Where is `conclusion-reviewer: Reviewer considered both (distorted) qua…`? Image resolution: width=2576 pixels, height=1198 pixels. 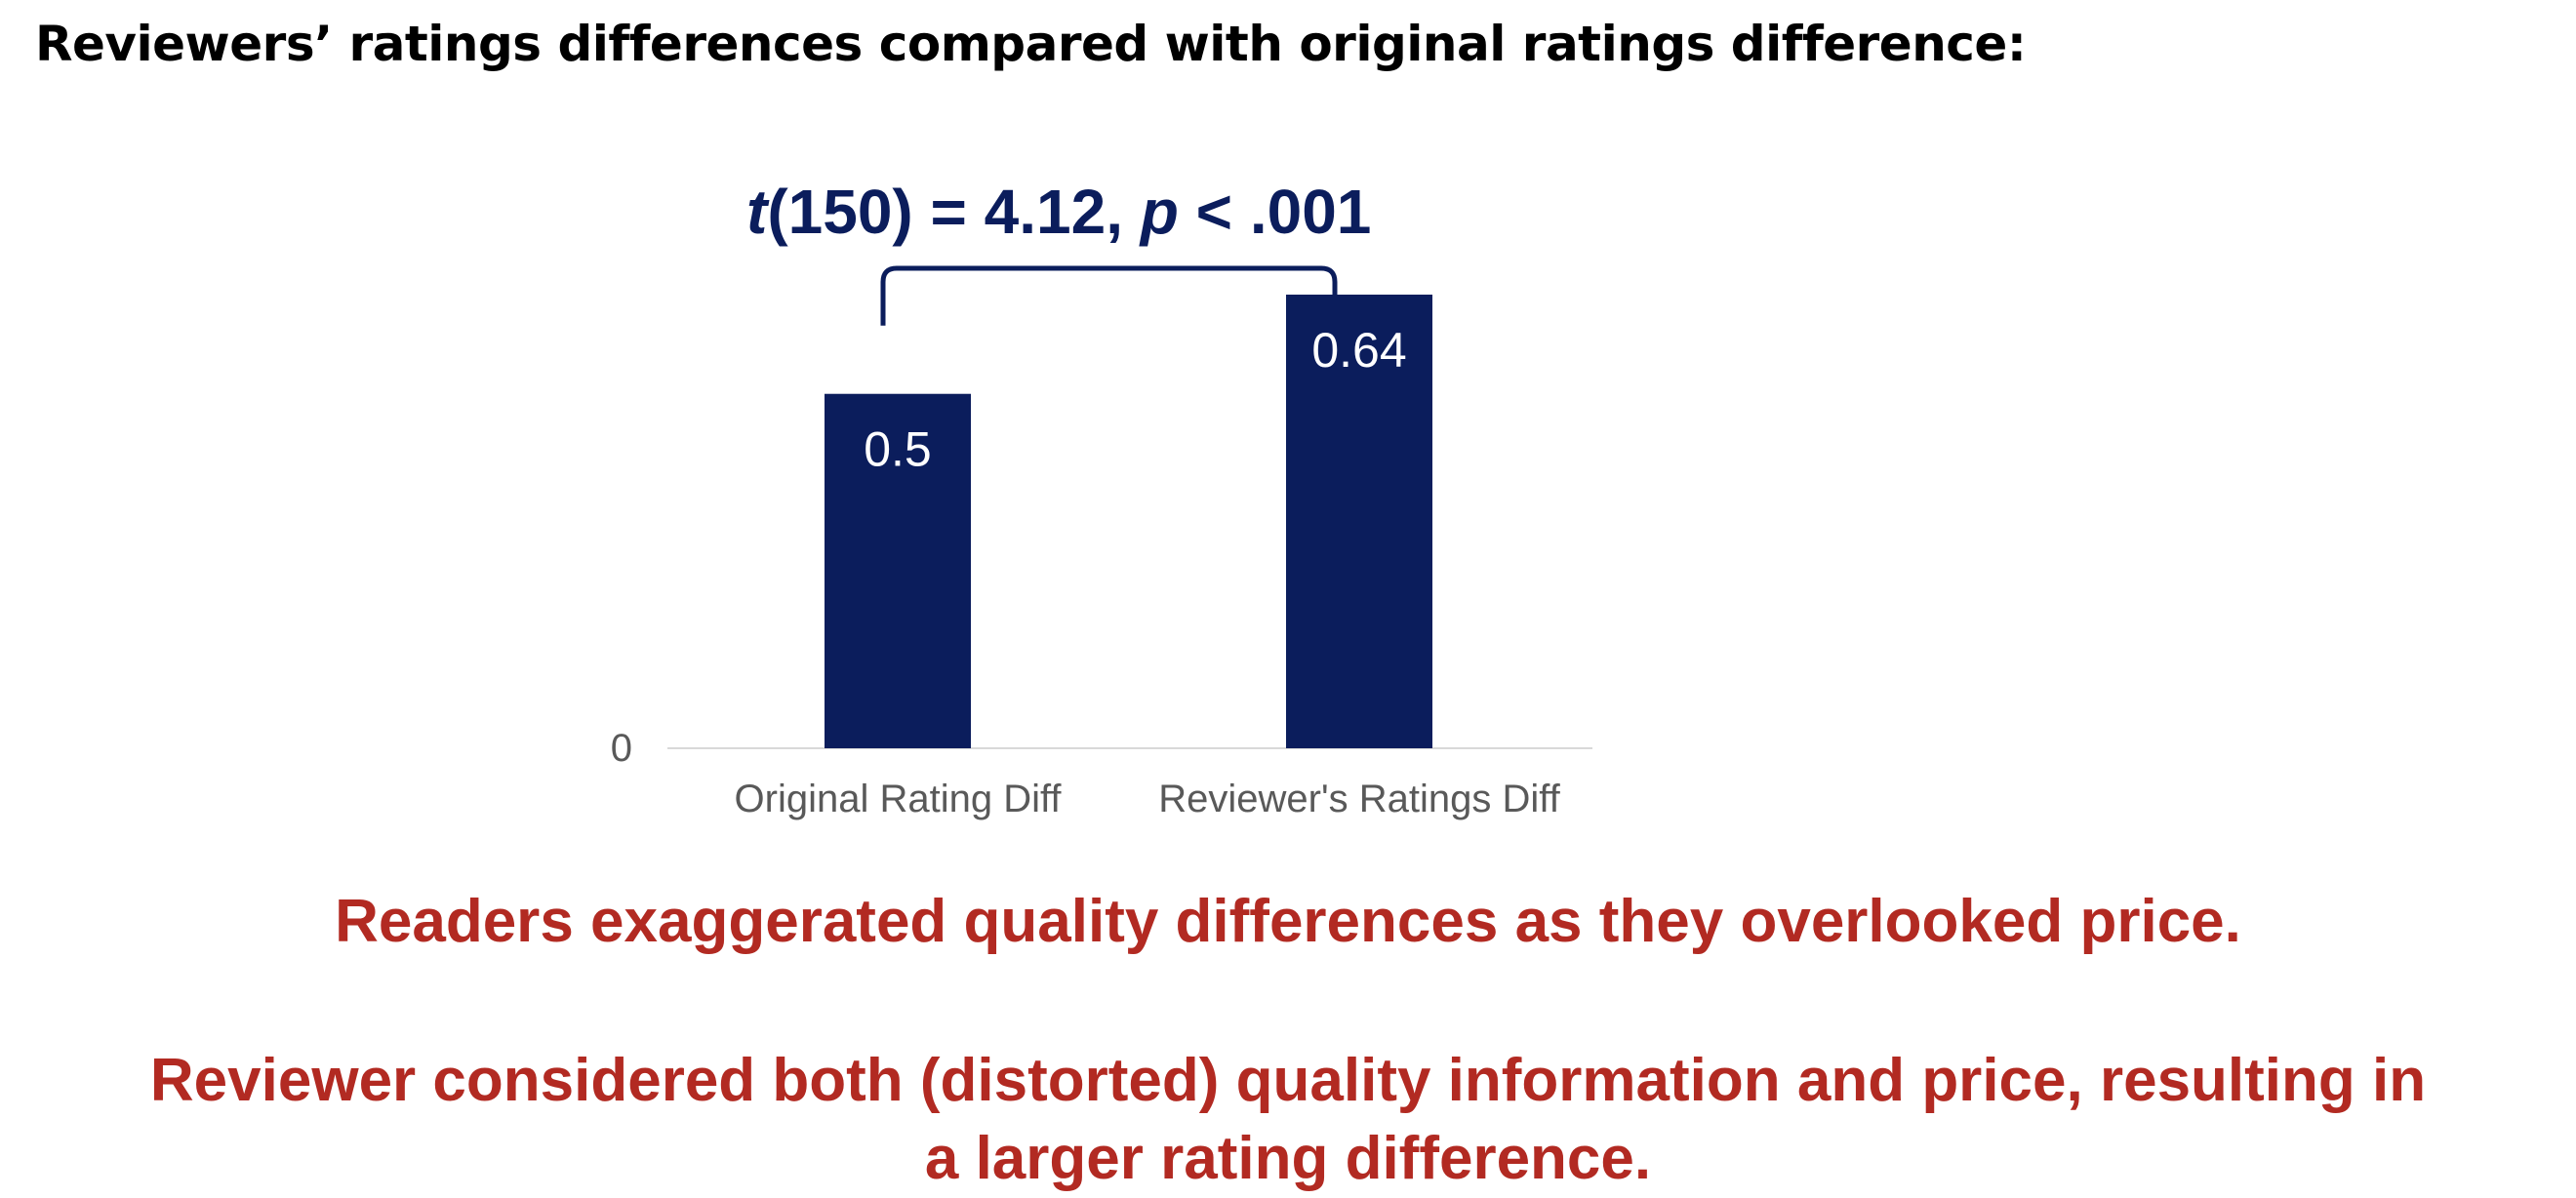 conclusion-reviewer: Reviewer considered both (distorted) qua… is located at coordinates (1288, 1120).